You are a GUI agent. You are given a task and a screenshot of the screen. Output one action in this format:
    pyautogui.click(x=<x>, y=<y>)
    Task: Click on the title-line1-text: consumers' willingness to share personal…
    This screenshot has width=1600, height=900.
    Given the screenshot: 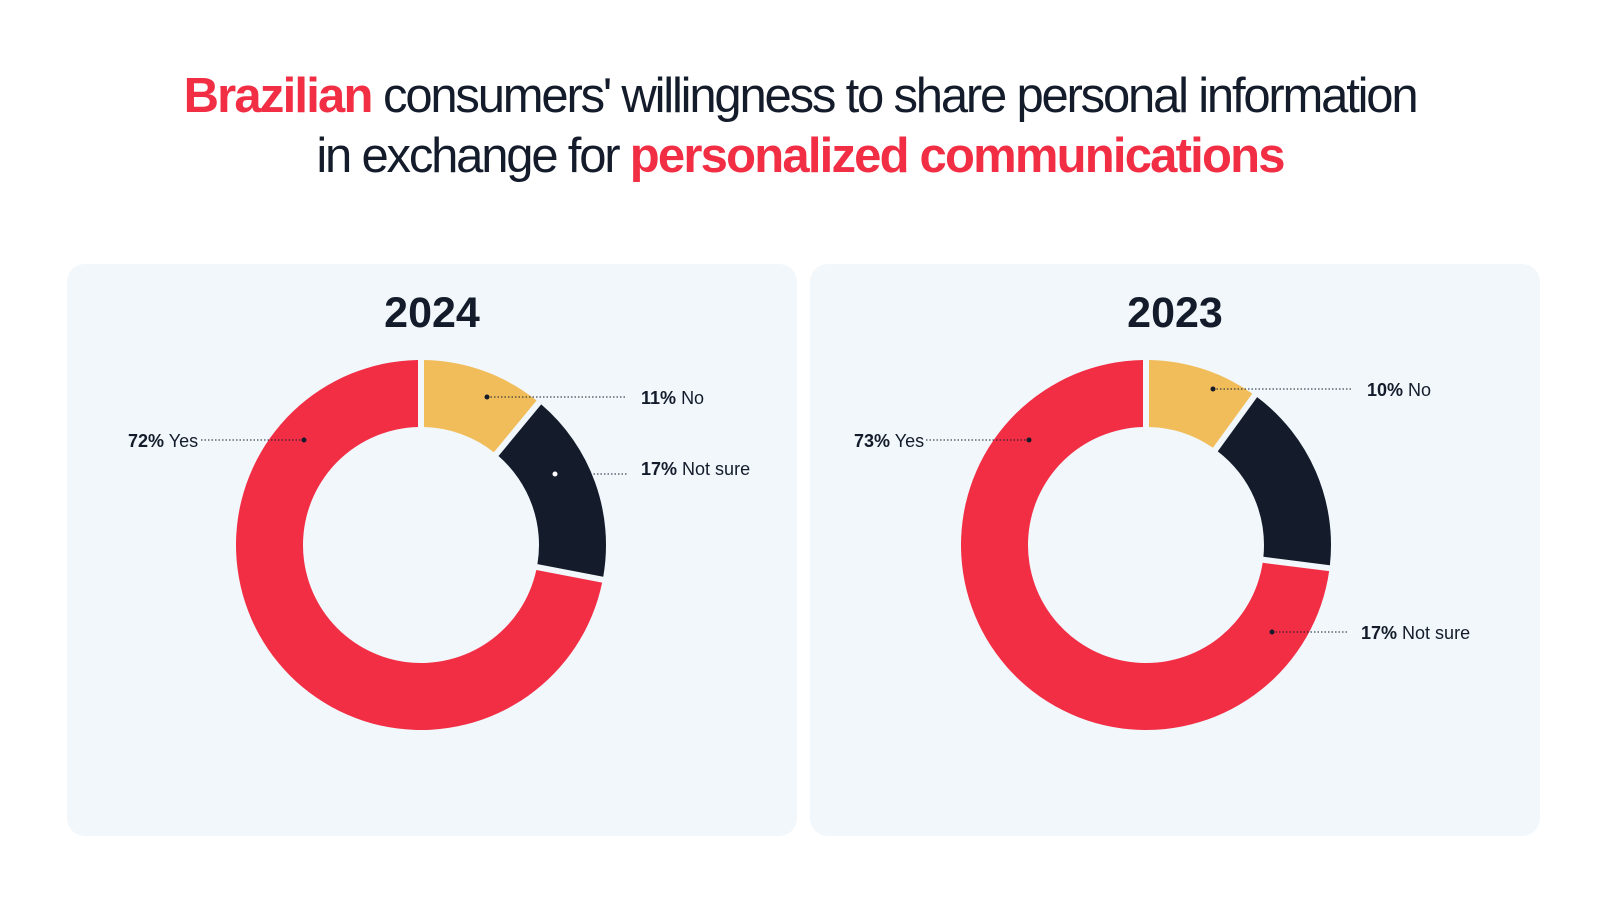 What is the action you would take?
    pyautogui.click(x=895, y=96)
    